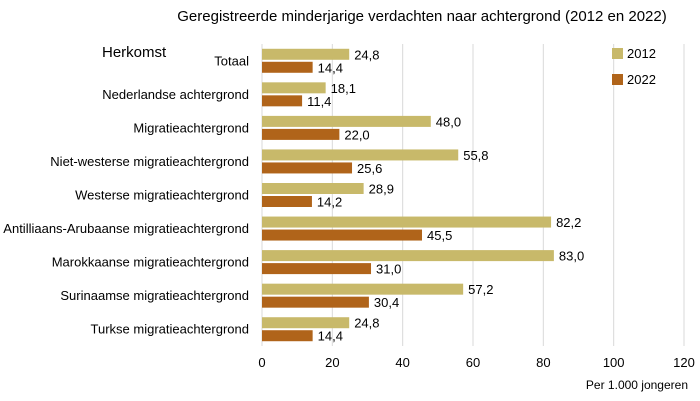 The image size is (700, 401). Describe the element at coordinates (175, 94) in the screenshot. I see `category-label: Nederlandse achtergrond` at that location.